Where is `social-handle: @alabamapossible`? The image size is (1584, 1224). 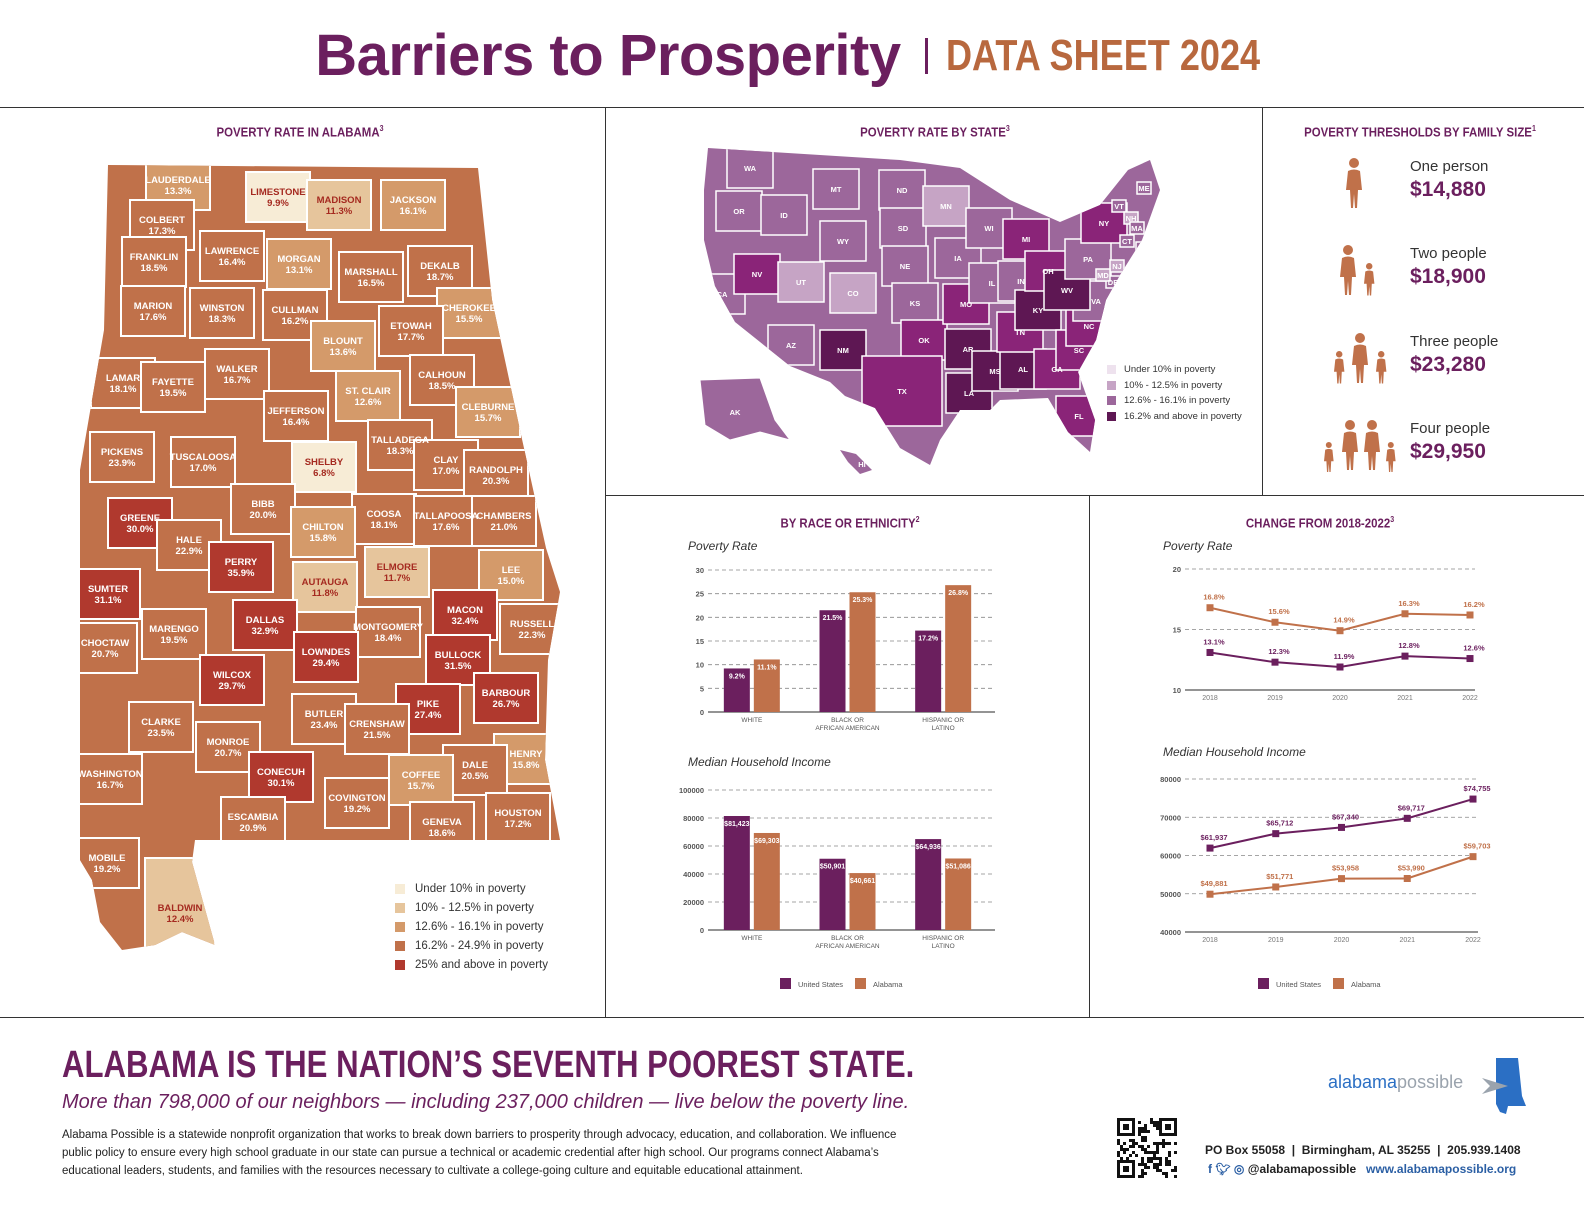 social-handle: @alabamapossible is located at coordinates (1302, 1169).